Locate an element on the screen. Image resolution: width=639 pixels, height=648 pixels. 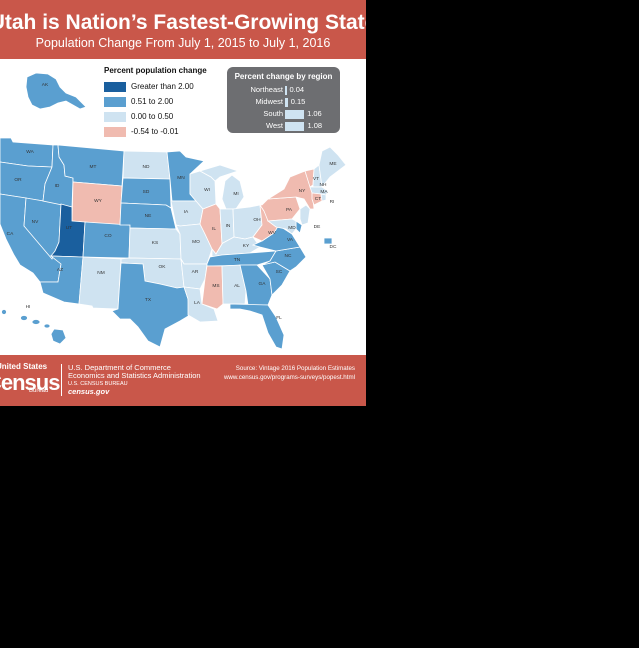
label-SD: SD is located at coordinates (146, 192).